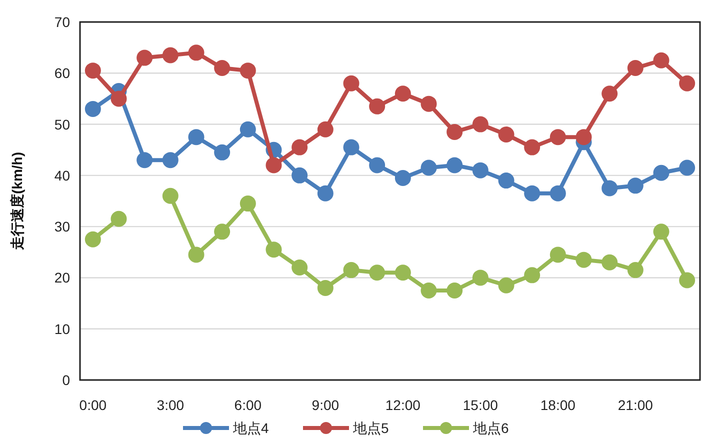  Describe the element at coordinates (62, 226) in the screenshot. I see `y-tick-label: 30` at that location.